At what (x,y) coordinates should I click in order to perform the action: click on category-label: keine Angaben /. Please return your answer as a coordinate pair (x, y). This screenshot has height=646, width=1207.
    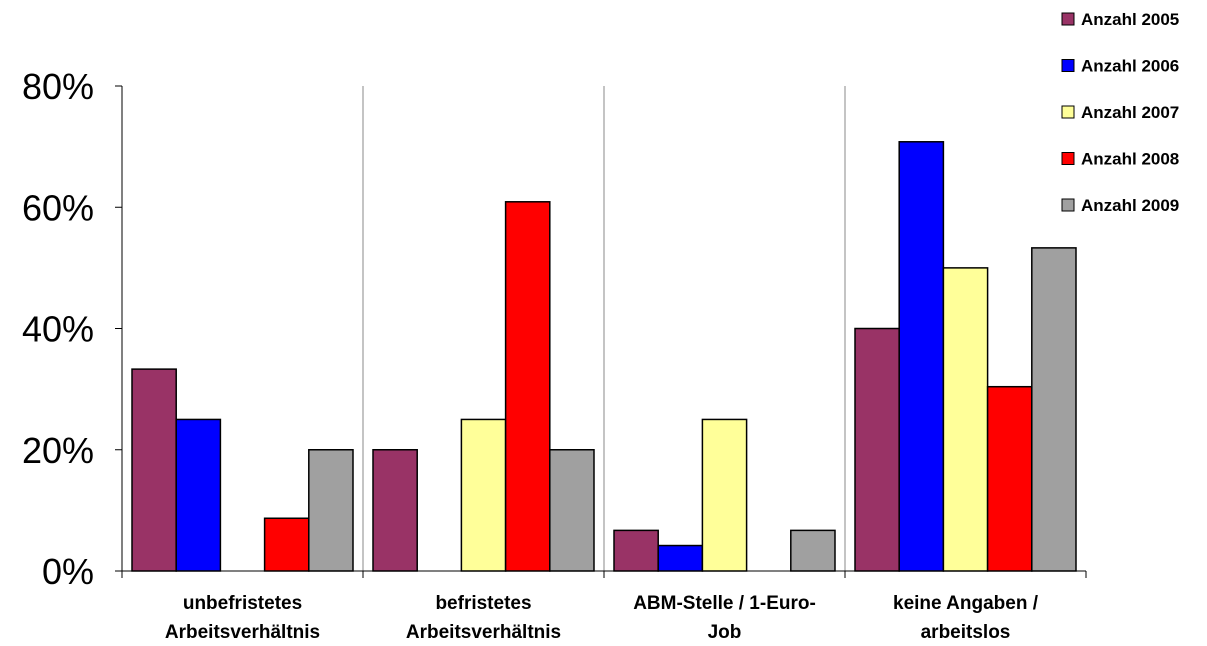
    Looking at the image, I should click on (966, 603).